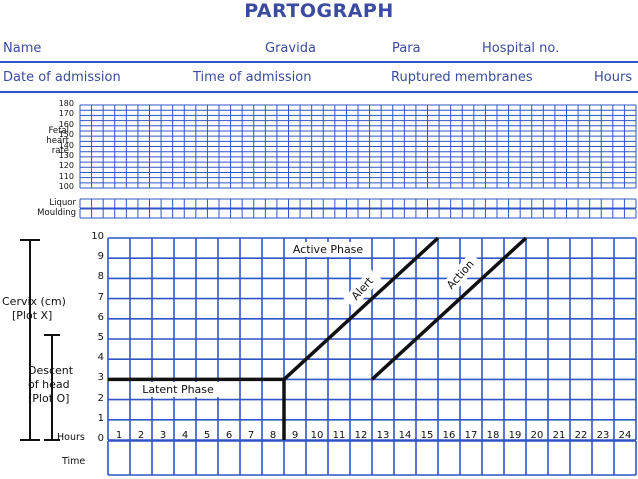  What do you see at coordinates (515, 435) in the screenshot?
I see `hour-tick-label: 19` at bounding box center [515, 435].